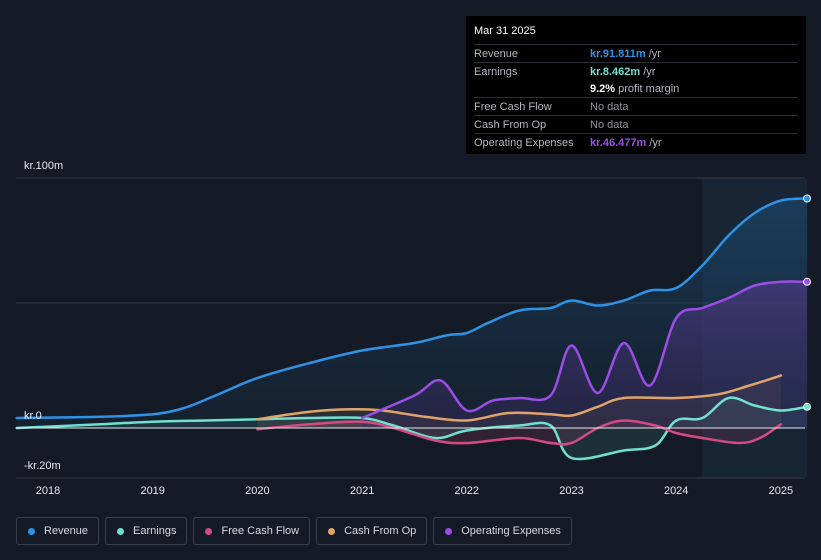 The height and width of the screenshot is (560, 821). I want to click on tooltip-row-earnings: Earnings kr.8.462m /yr, so click(636, 71).